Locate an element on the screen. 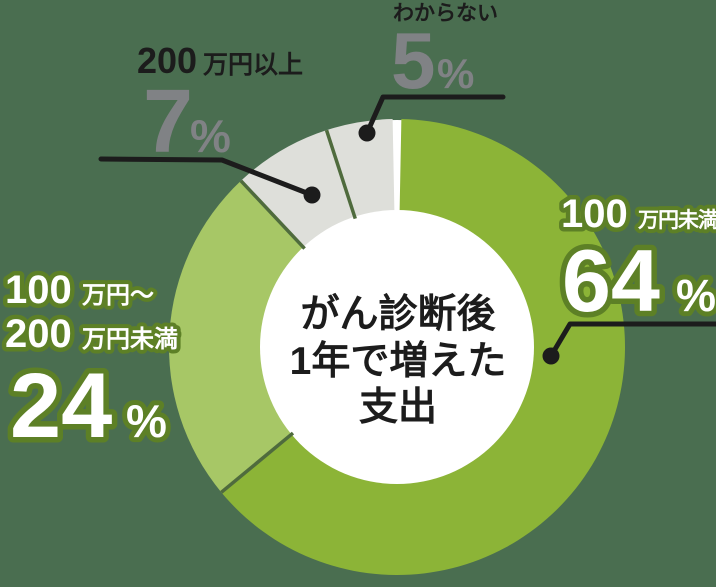 Image resolution: width=716 pixels, height=587 pixels. callout-between-100-200-line1-suffix: 万円〜 is located at coordinates (118, 295).